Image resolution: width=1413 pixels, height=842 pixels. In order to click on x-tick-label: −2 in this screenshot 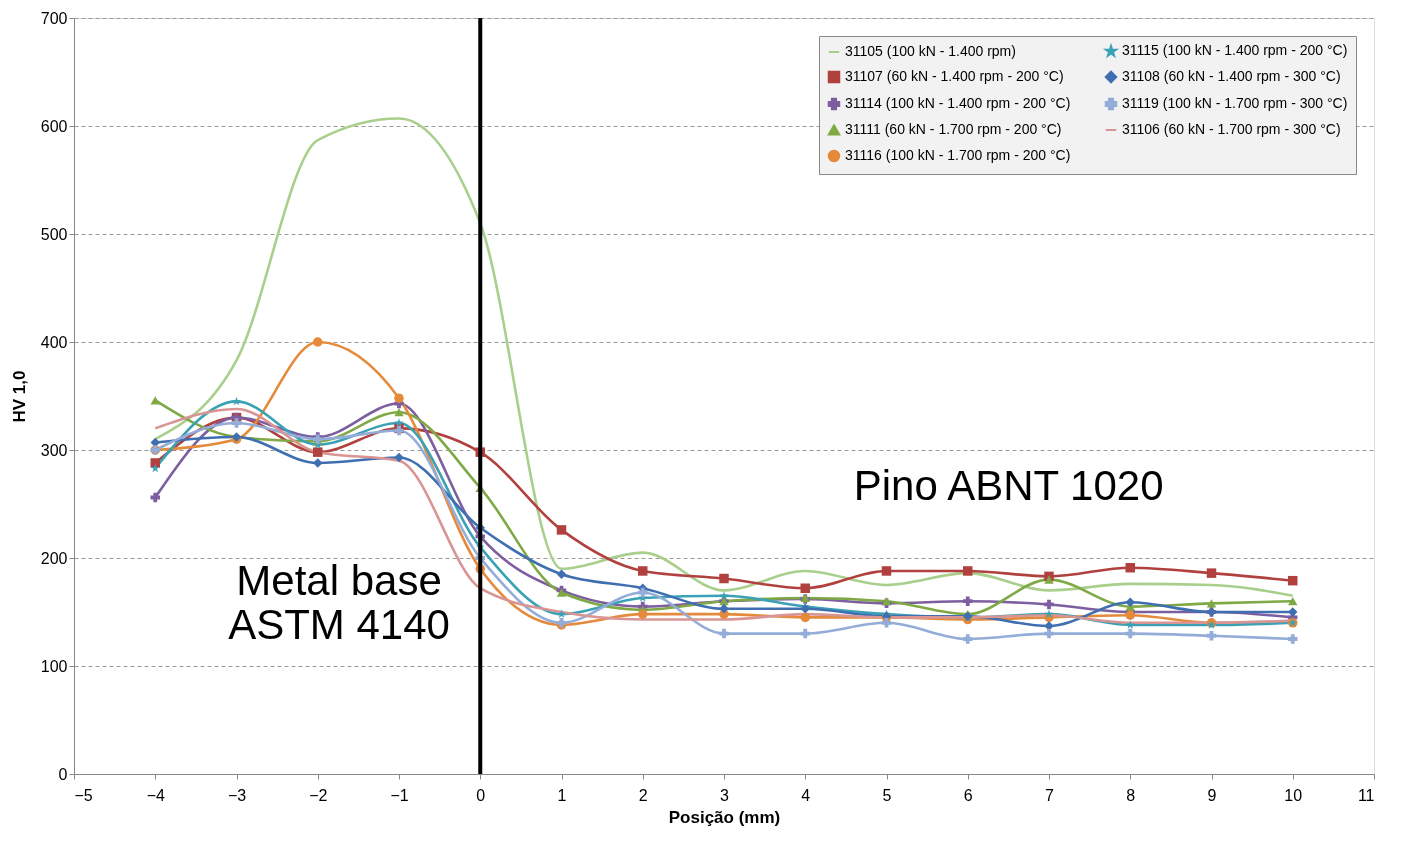, I will do `click(318, 795)`.